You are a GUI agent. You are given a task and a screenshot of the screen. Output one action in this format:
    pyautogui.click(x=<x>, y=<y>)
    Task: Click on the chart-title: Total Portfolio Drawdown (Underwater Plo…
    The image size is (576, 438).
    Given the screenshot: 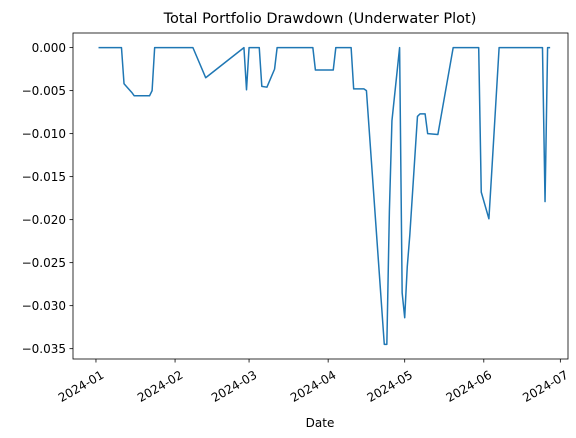 What is the action you would take?
    pyautogui.click(x=320, y=19)
    